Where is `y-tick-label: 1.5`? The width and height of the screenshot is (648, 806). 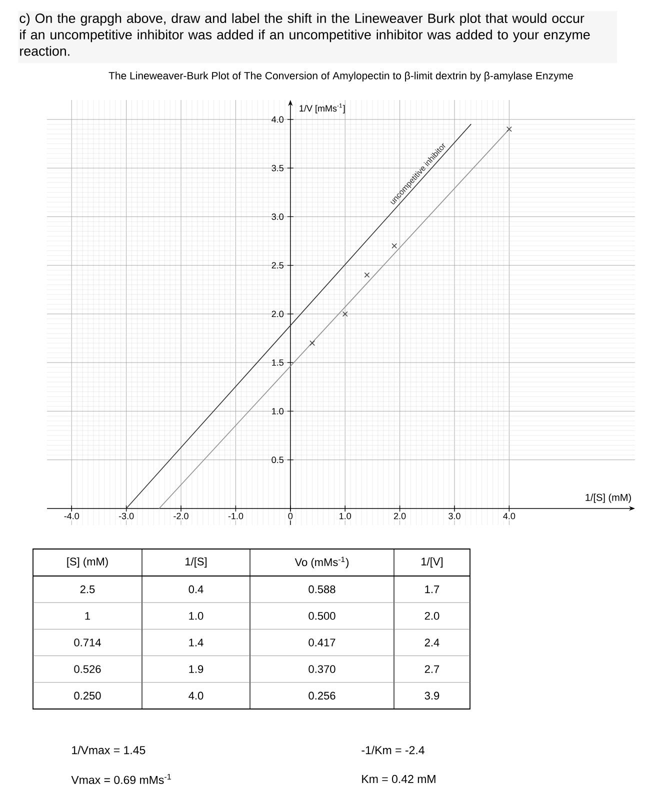
y-tick-label: 1.5 is located at coordinates (278, 362).